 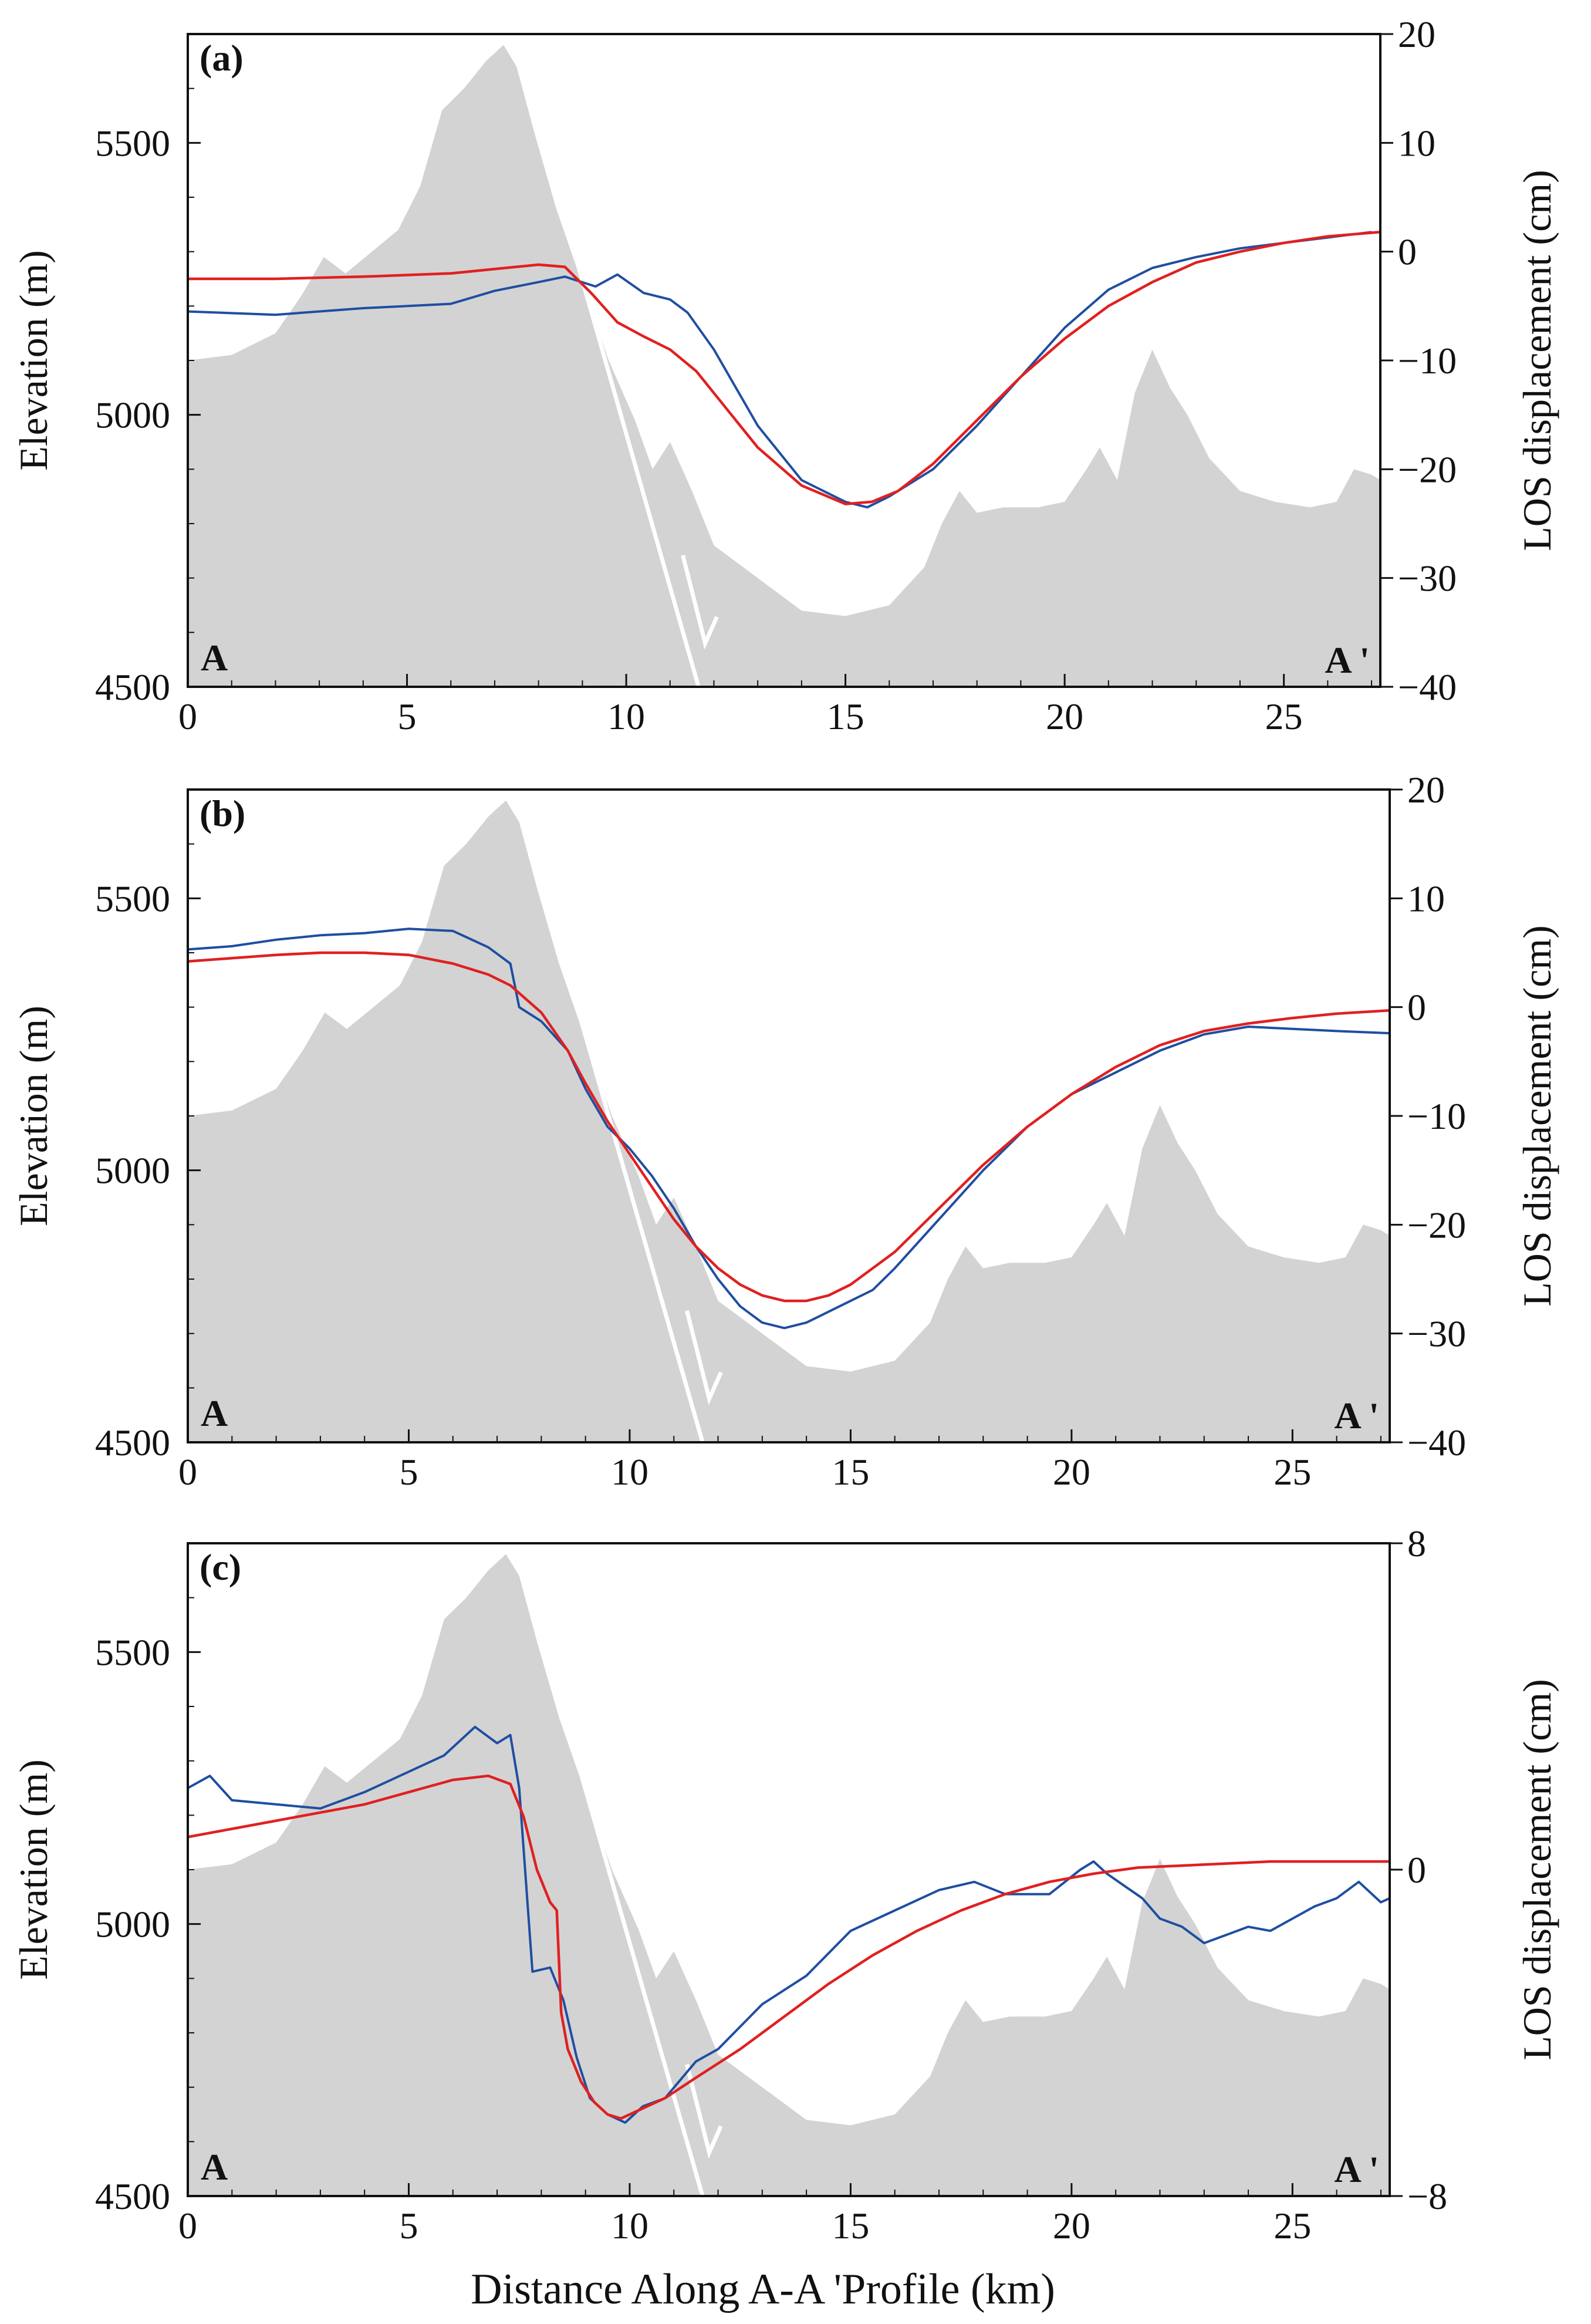 I want to click on panel-label: (c), so click(x=220, y=1567).